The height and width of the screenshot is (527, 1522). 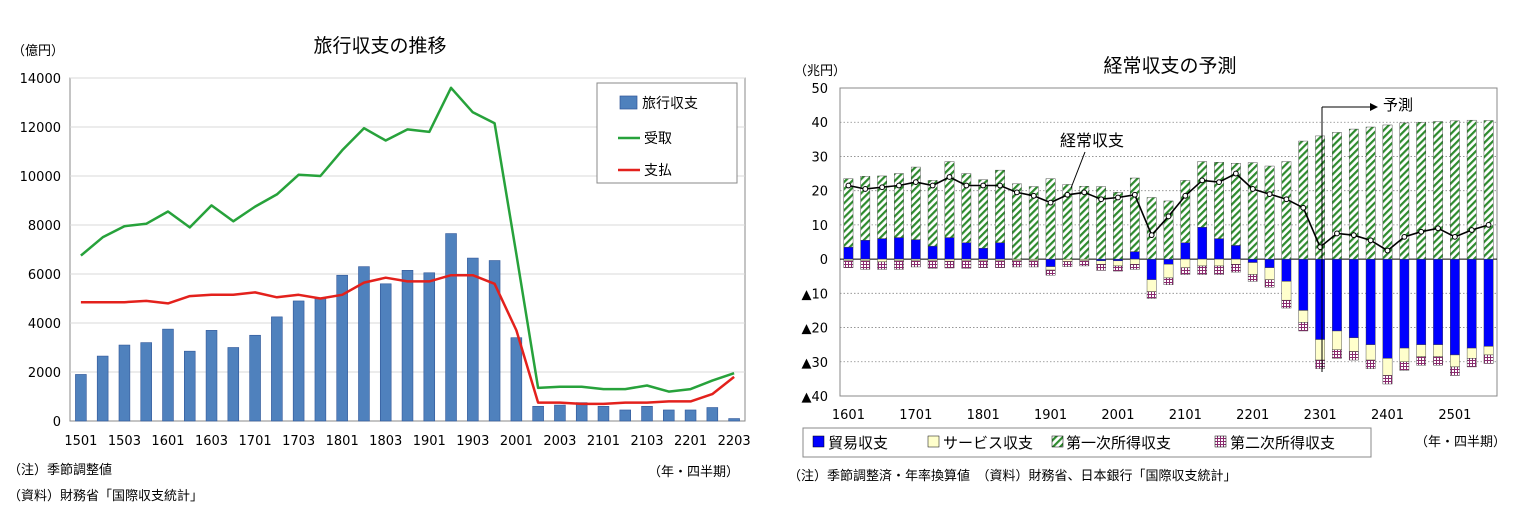 What do you see at coordinates (814, 363) in the screenshot?
I see `chart2-ytick-label: ▲30` at bounding box center [814, 363].